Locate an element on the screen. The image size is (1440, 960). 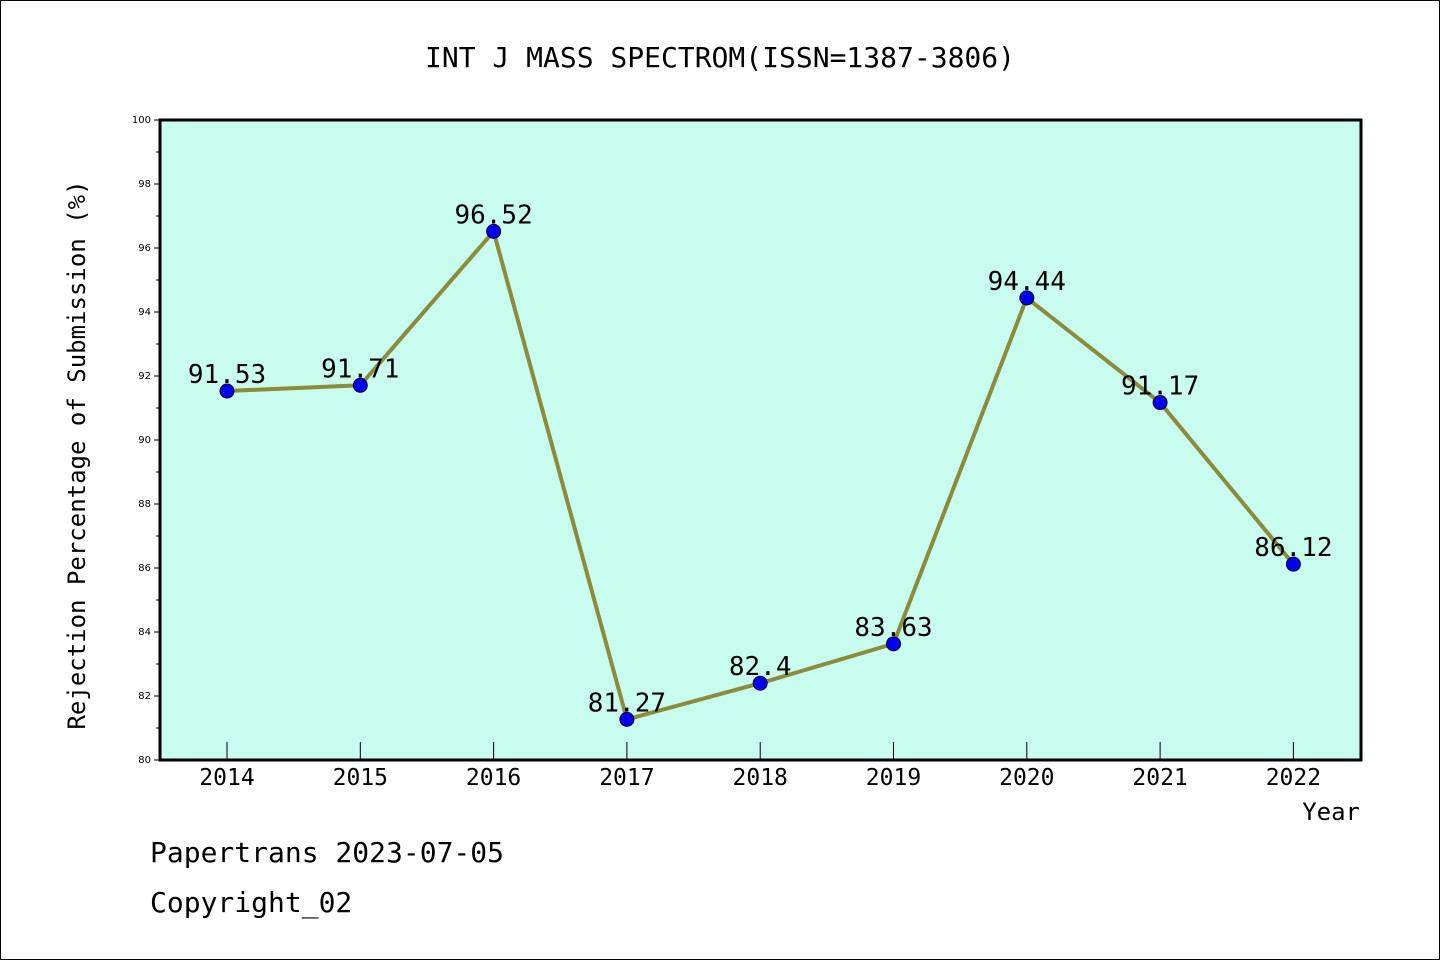
x-tick-label-2017: 2017 is located at coordinates (626, 778).